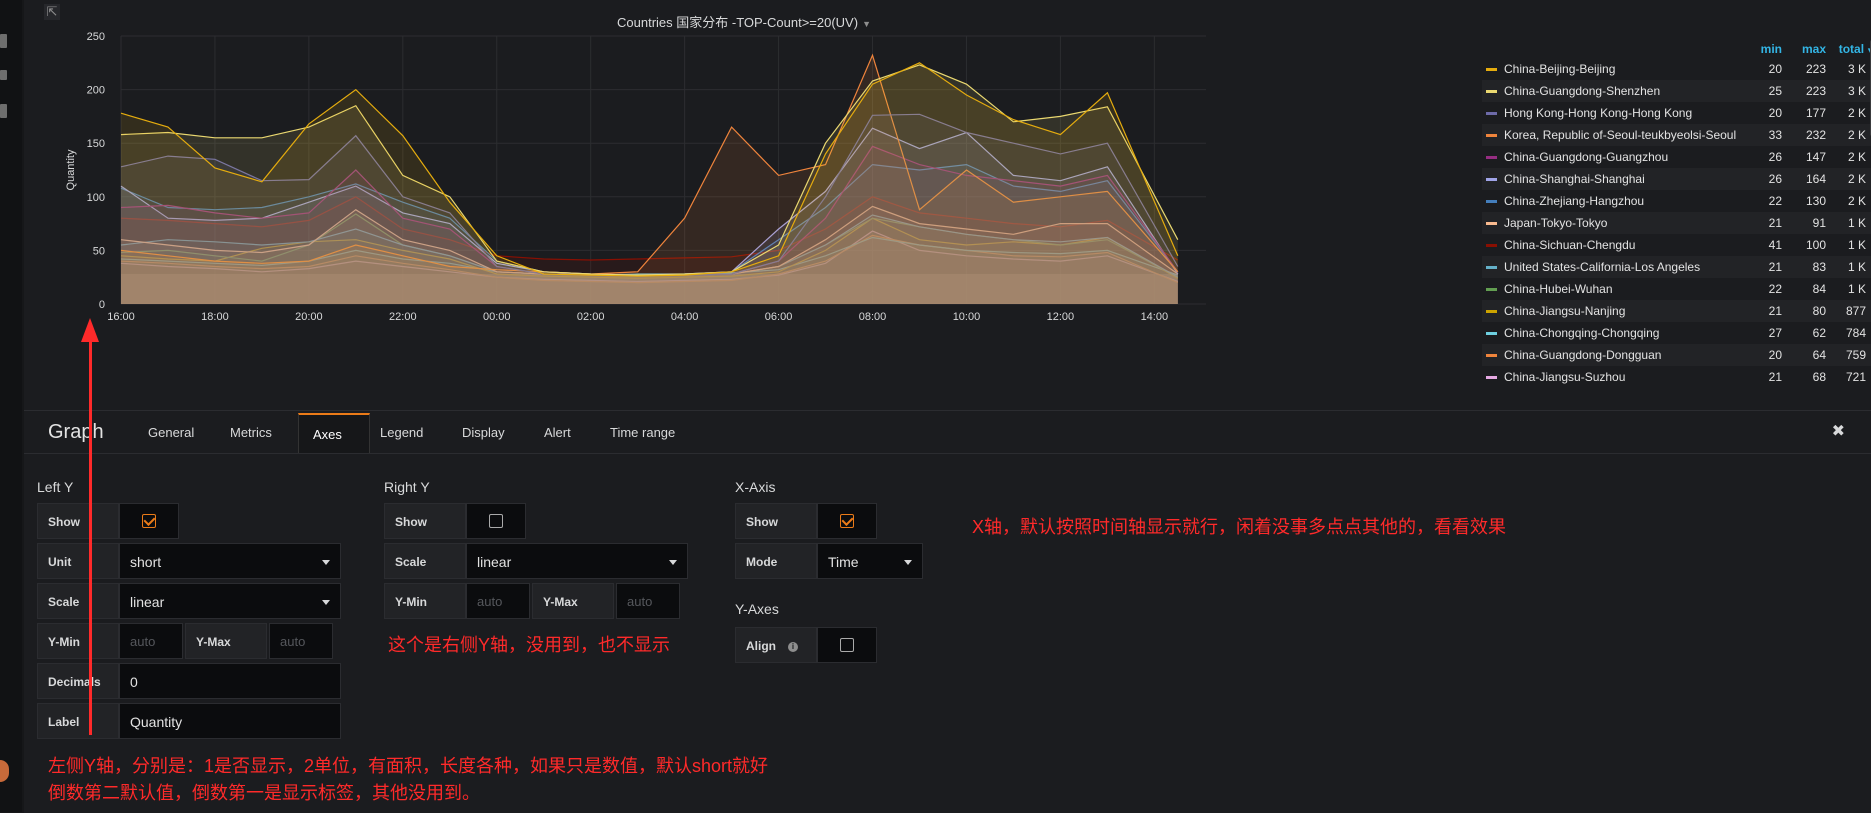  Describe the element at coordinates (870, 561) in the screenshot. I see `x-axis-mode-select: Time` at that location.